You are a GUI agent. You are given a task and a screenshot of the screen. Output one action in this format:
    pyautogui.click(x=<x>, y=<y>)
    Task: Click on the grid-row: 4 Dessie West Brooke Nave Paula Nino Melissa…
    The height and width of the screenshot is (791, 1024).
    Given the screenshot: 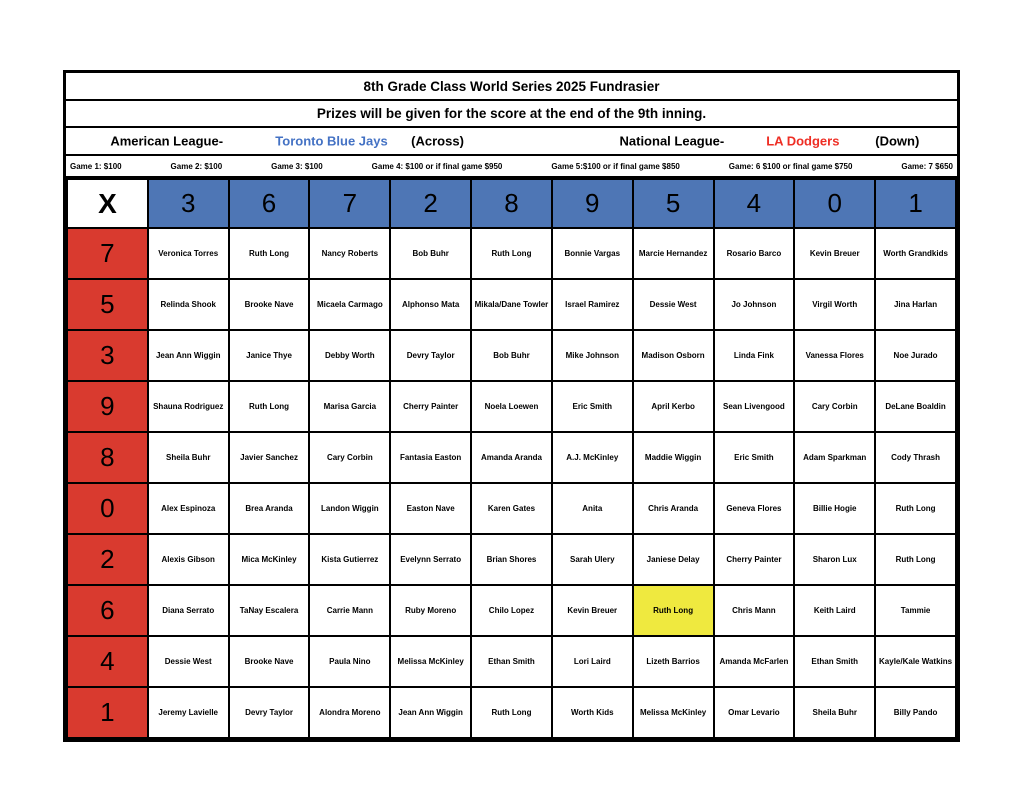 What is the action you would take?
    pyautogui.click(x=511, y=661)
    